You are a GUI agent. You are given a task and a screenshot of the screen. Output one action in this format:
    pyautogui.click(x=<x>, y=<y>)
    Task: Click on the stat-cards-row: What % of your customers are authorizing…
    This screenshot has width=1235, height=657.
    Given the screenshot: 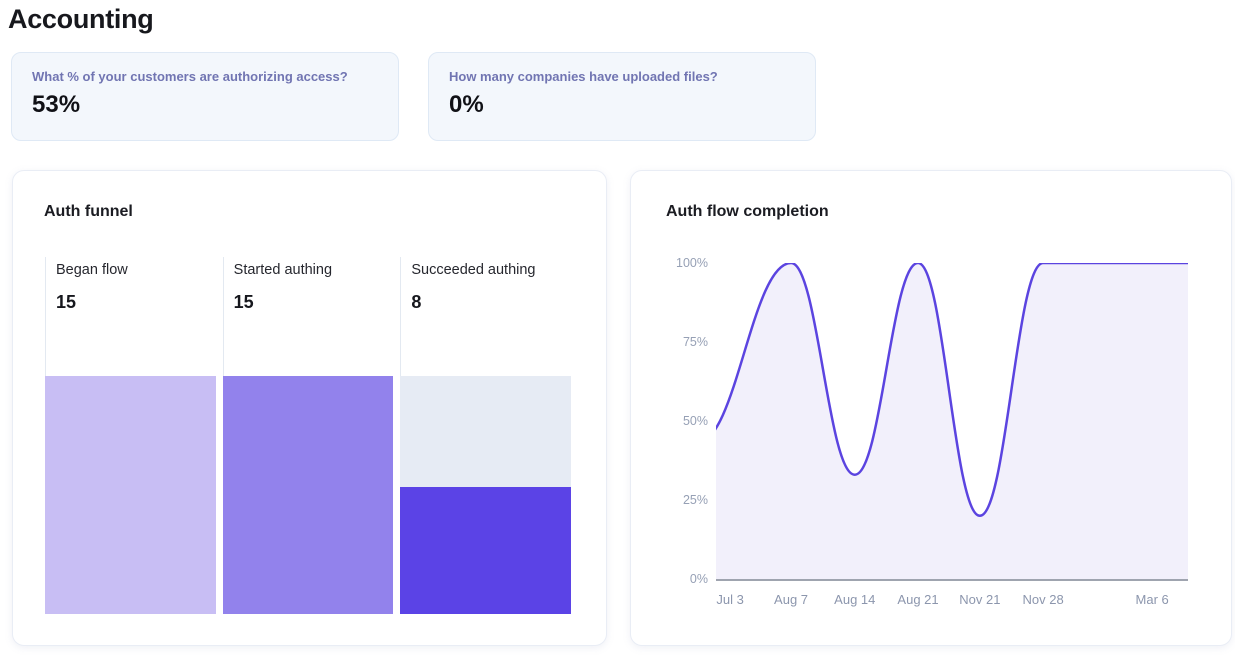 What is the action you would take?
    pyautogui.click(x=623, y=96)
    